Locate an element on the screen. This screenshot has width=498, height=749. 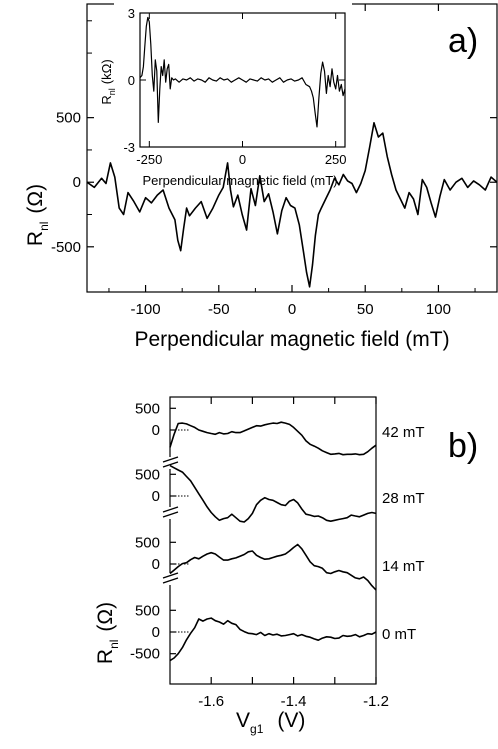
svg-text:Vg1(V): Vg1 (V) is located at coordinates (270, 722).